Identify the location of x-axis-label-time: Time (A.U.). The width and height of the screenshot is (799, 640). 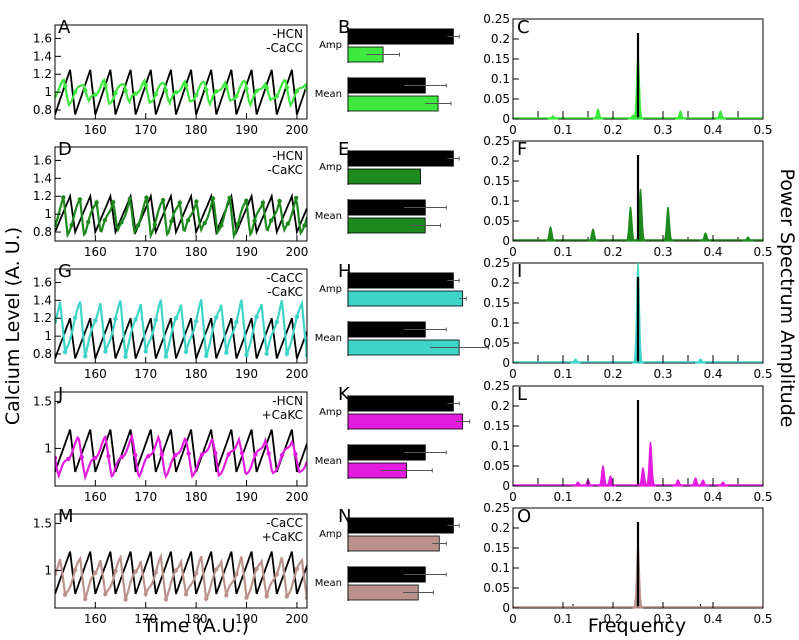
(195, 626).